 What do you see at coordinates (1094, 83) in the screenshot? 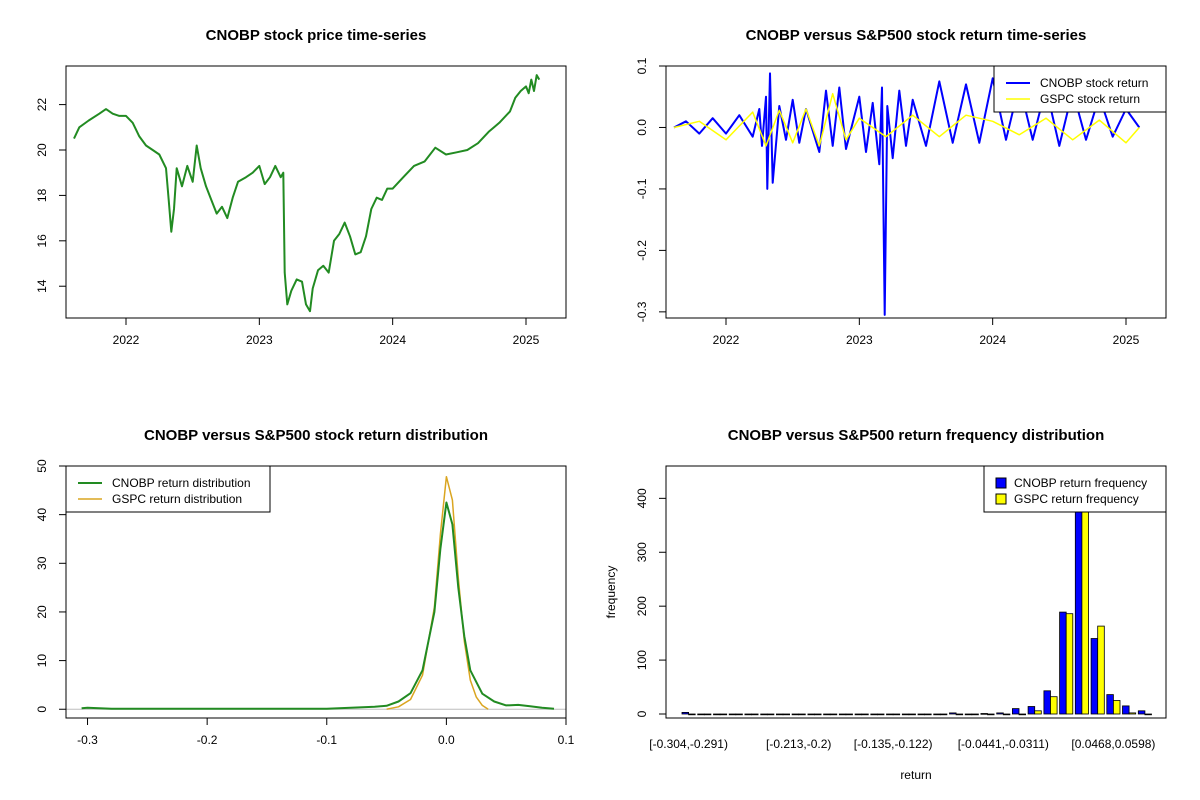
I see `legend-entry: CNOBP stock return` at bounding box center [1094, 83].